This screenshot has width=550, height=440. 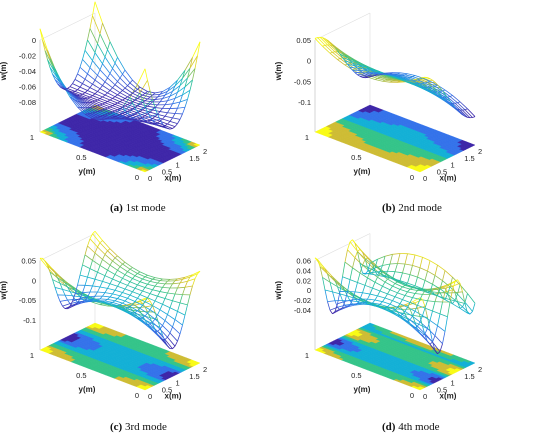 What do you see at coordinates (116, 427) in the screenshot?
I see `caption-label: (c)` at bounding box center [116, 427].